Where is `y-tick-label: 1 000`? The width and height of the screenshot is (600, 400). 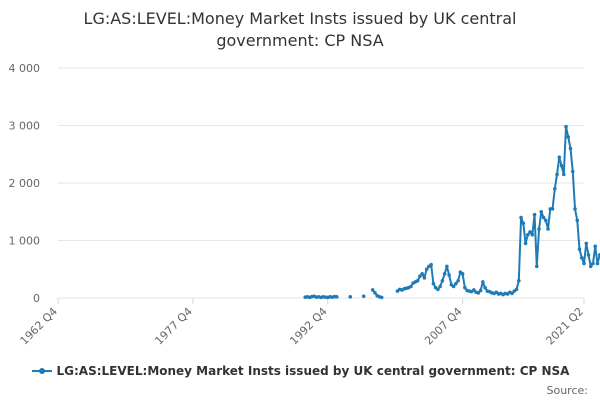
y-tick-label: 1 000 is located at coordinates (25, 241).